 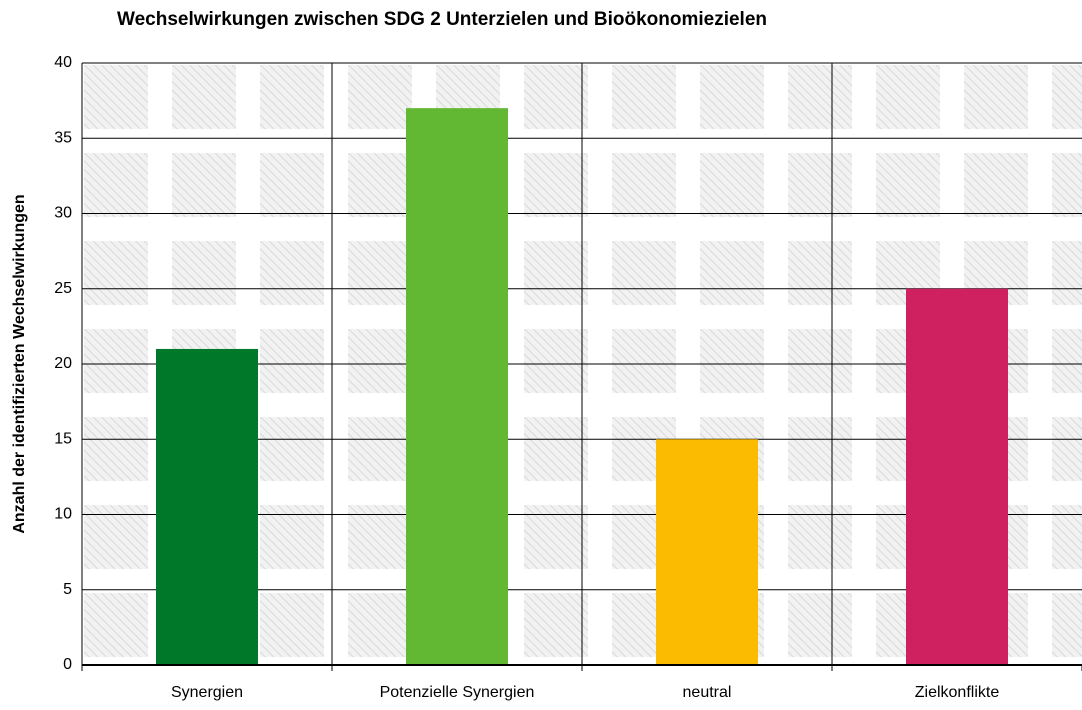 What do you see at coordinates (63, 213) in the screenshot?
I see `y-tick-label: 30` at bounding box center [63, 213].